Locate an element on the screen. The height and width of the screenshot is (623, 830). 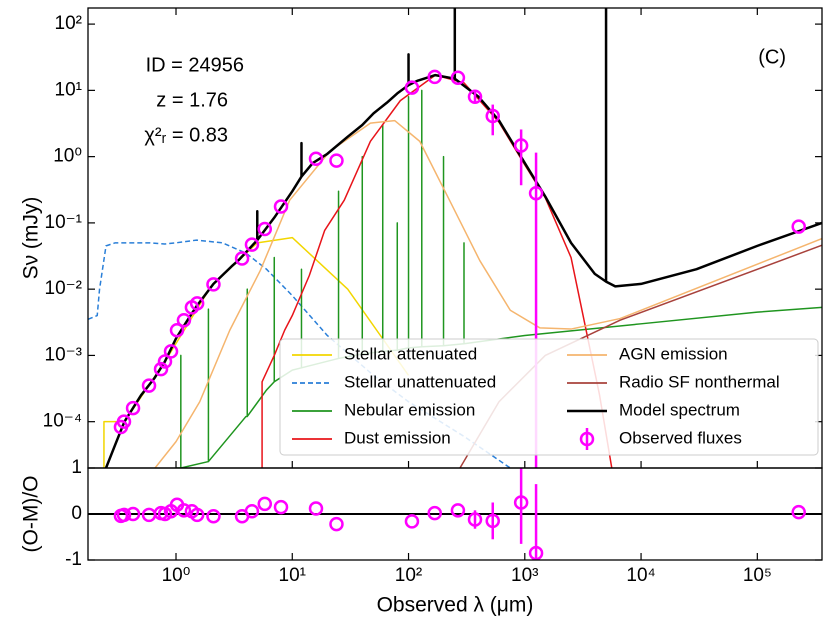
legend-box is located at coordinates (549, 397).